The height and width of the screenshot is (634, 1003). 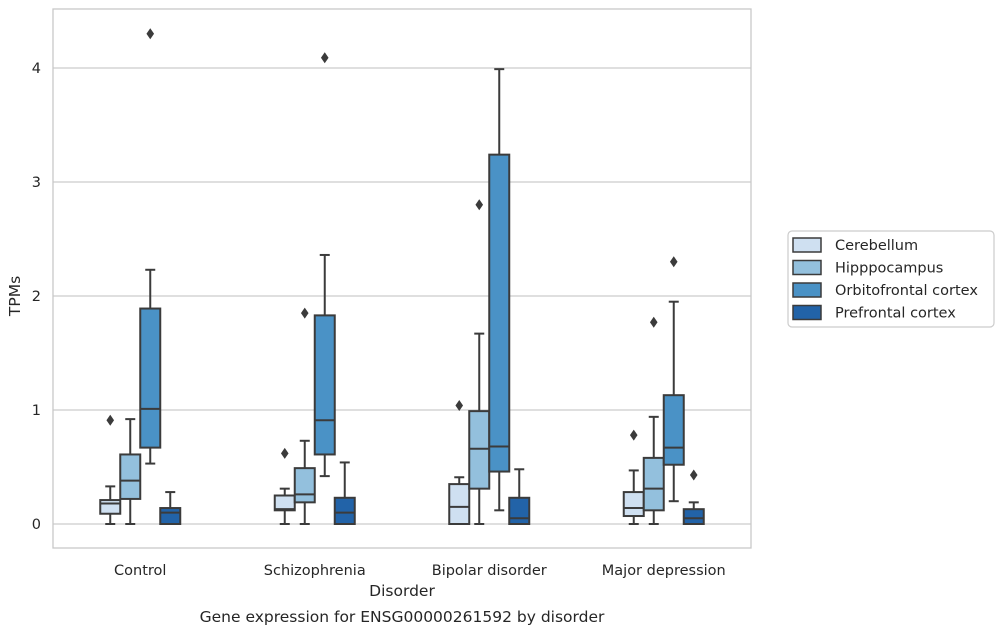 I want to click on legend-frame, so click(x=891, y=279).